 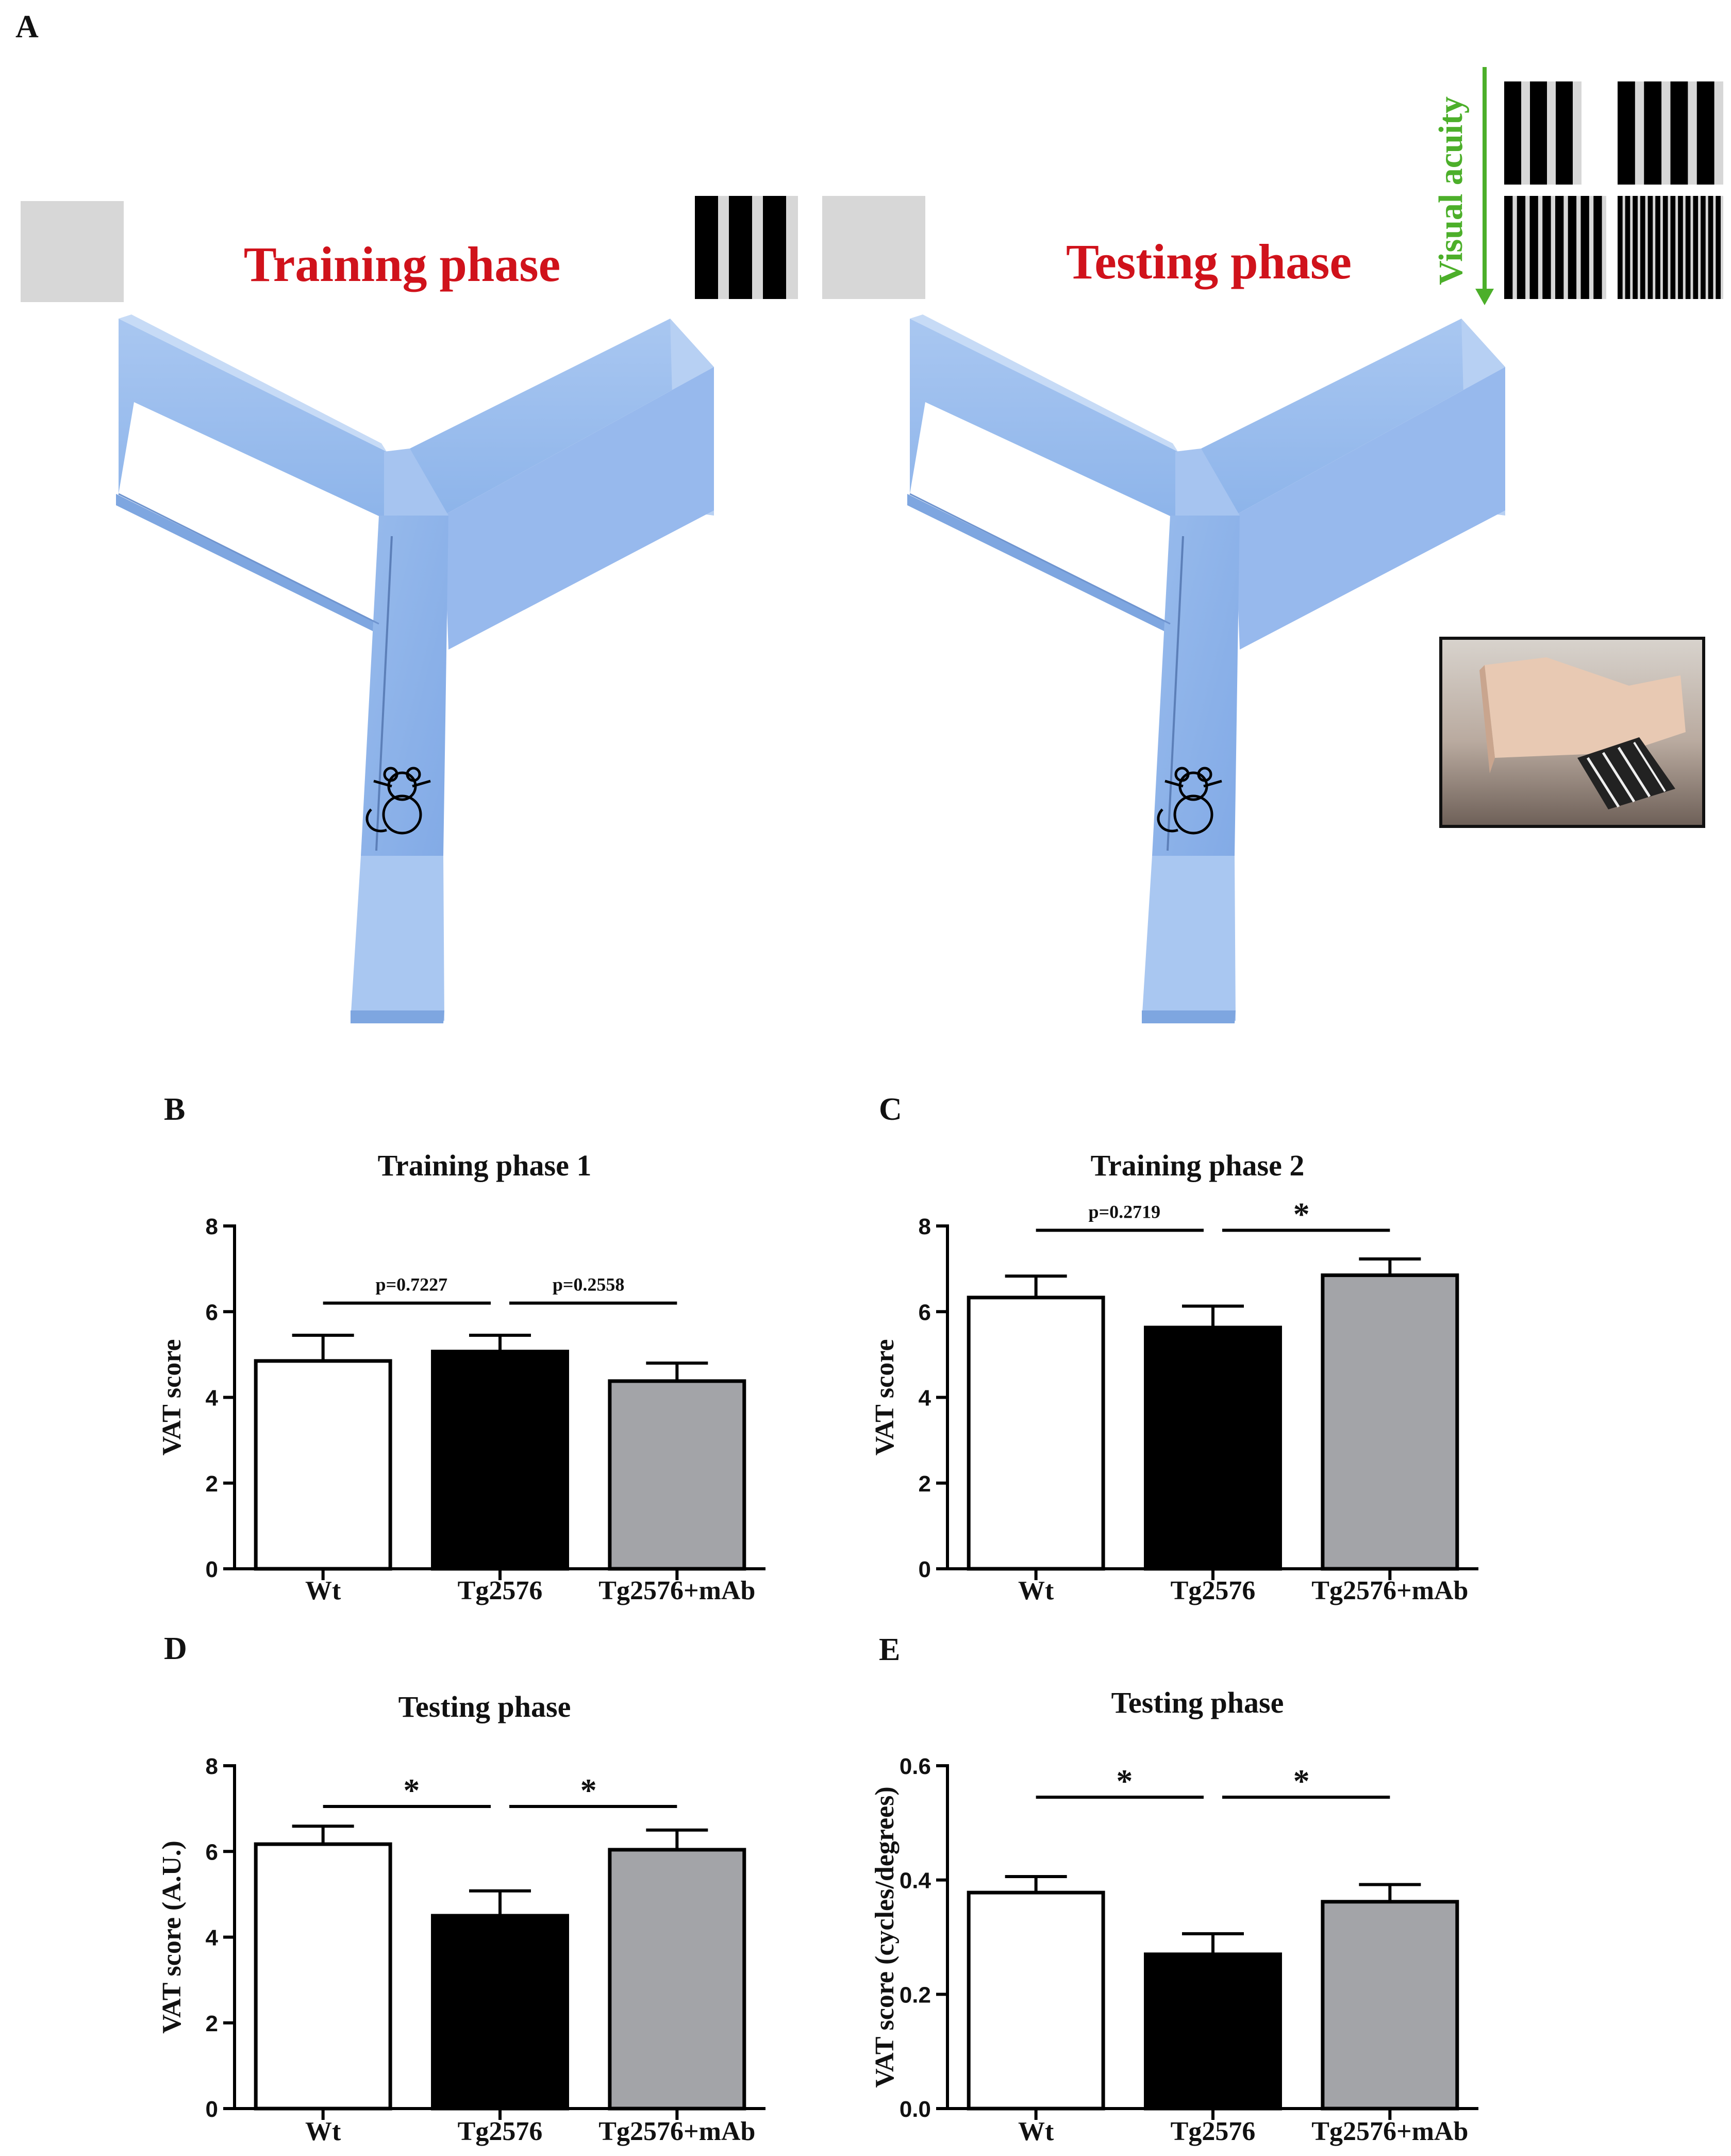 What do you see at coordinates (873, 247) in the screenshot?
I see `gray-stimulus-card-right` at bounding box center [873, 247].